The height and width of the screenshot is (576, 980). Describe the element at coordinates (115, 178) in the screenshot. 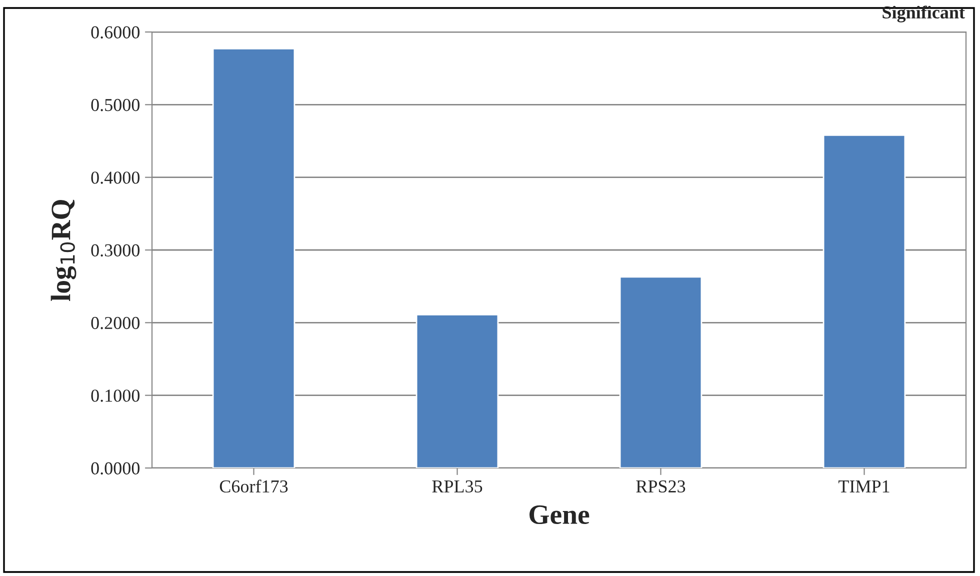

I see `y-tick-label: 0.4000` at that location.